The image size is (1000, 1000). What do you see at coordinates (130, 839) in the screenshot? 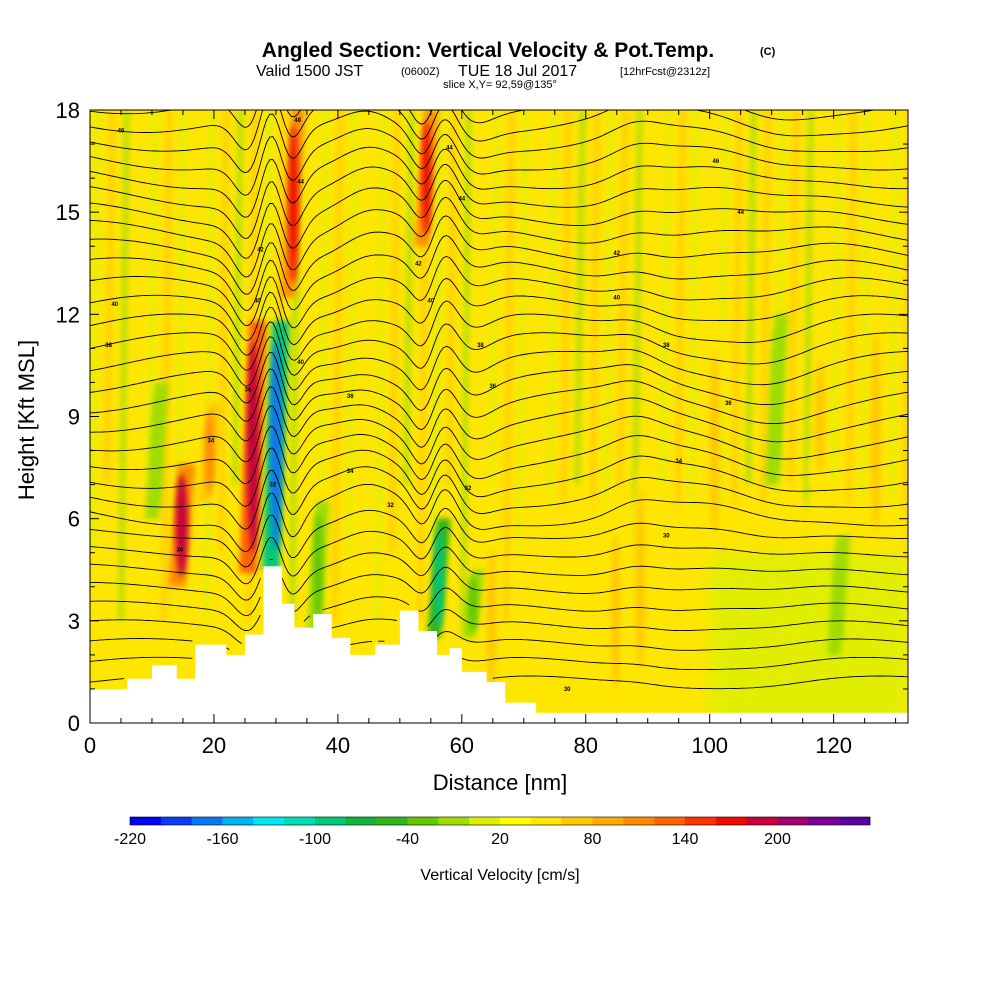
I see `colorbar-tick-label: -220` at bounding box center [130, 839].